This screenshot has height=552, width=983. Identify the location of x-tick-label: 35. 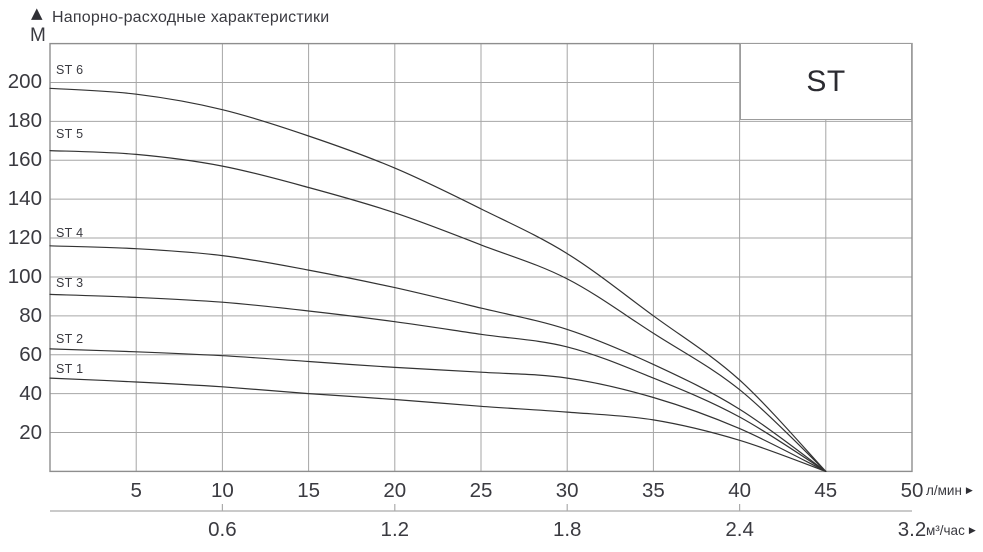
(653, 490).